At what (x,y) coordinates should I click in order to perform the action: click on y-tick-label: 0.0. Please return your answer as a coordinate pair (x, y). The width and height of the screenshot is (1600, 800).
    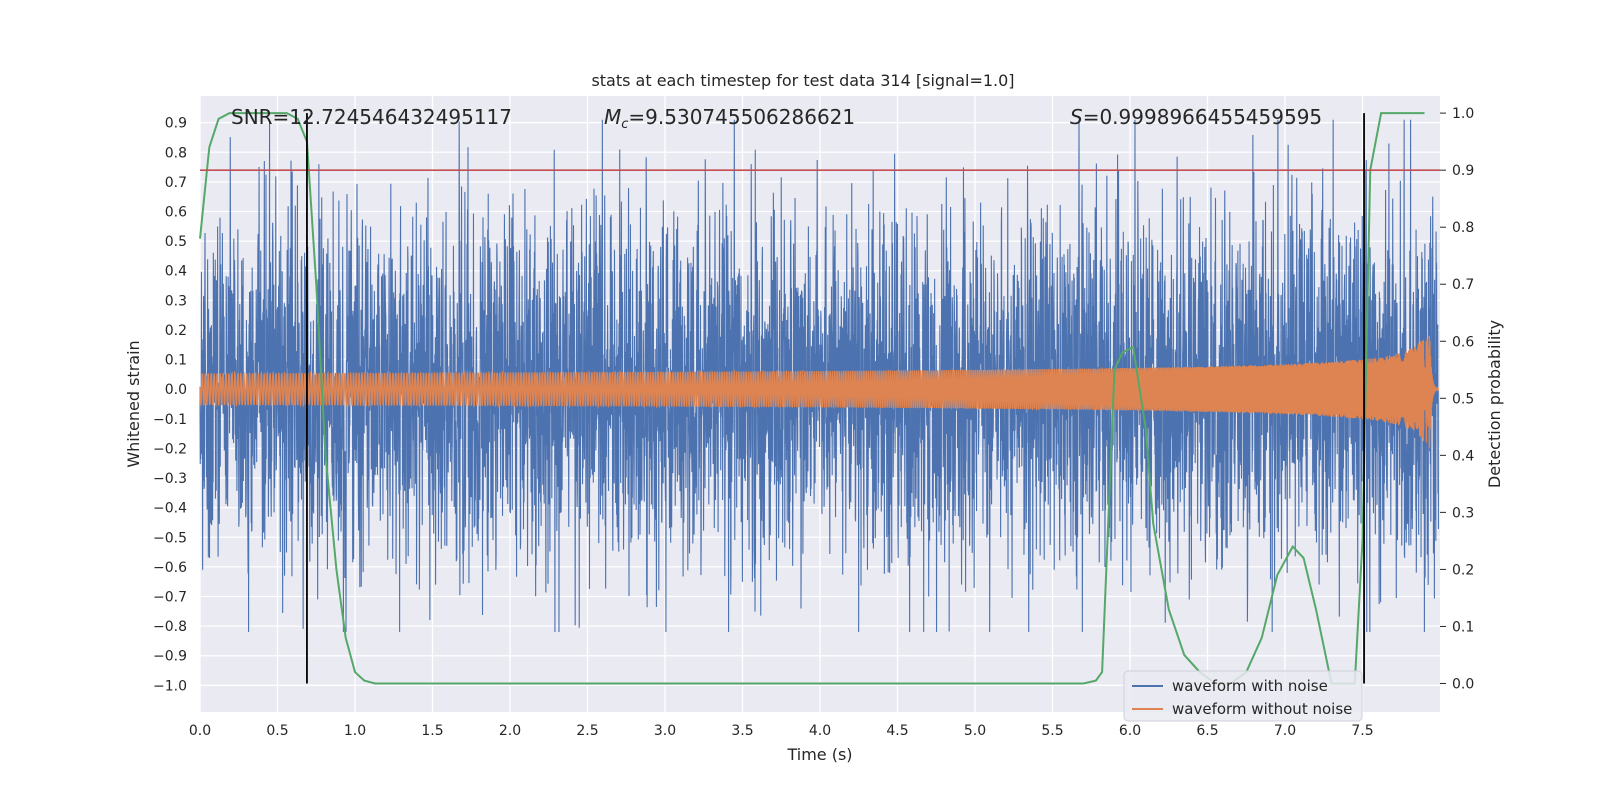
    Looking at the image, I should click on (176, 390).